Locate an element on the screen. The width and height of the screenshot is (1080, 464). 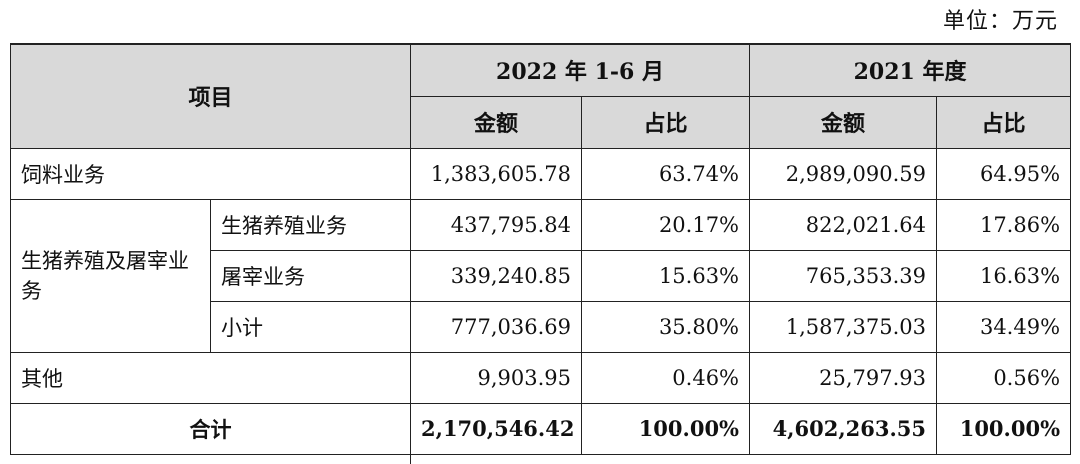
ratio-2021: 34.49% is located at coordinates (1004, 326).